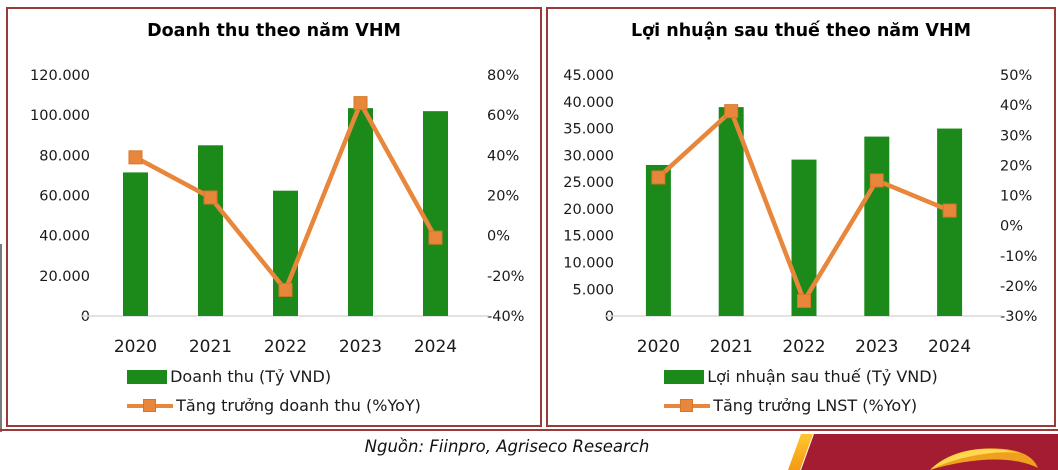 The height and width of the screenshot is (470, 1058). I want to click on brand-leaf-icon, so click(984, 459).